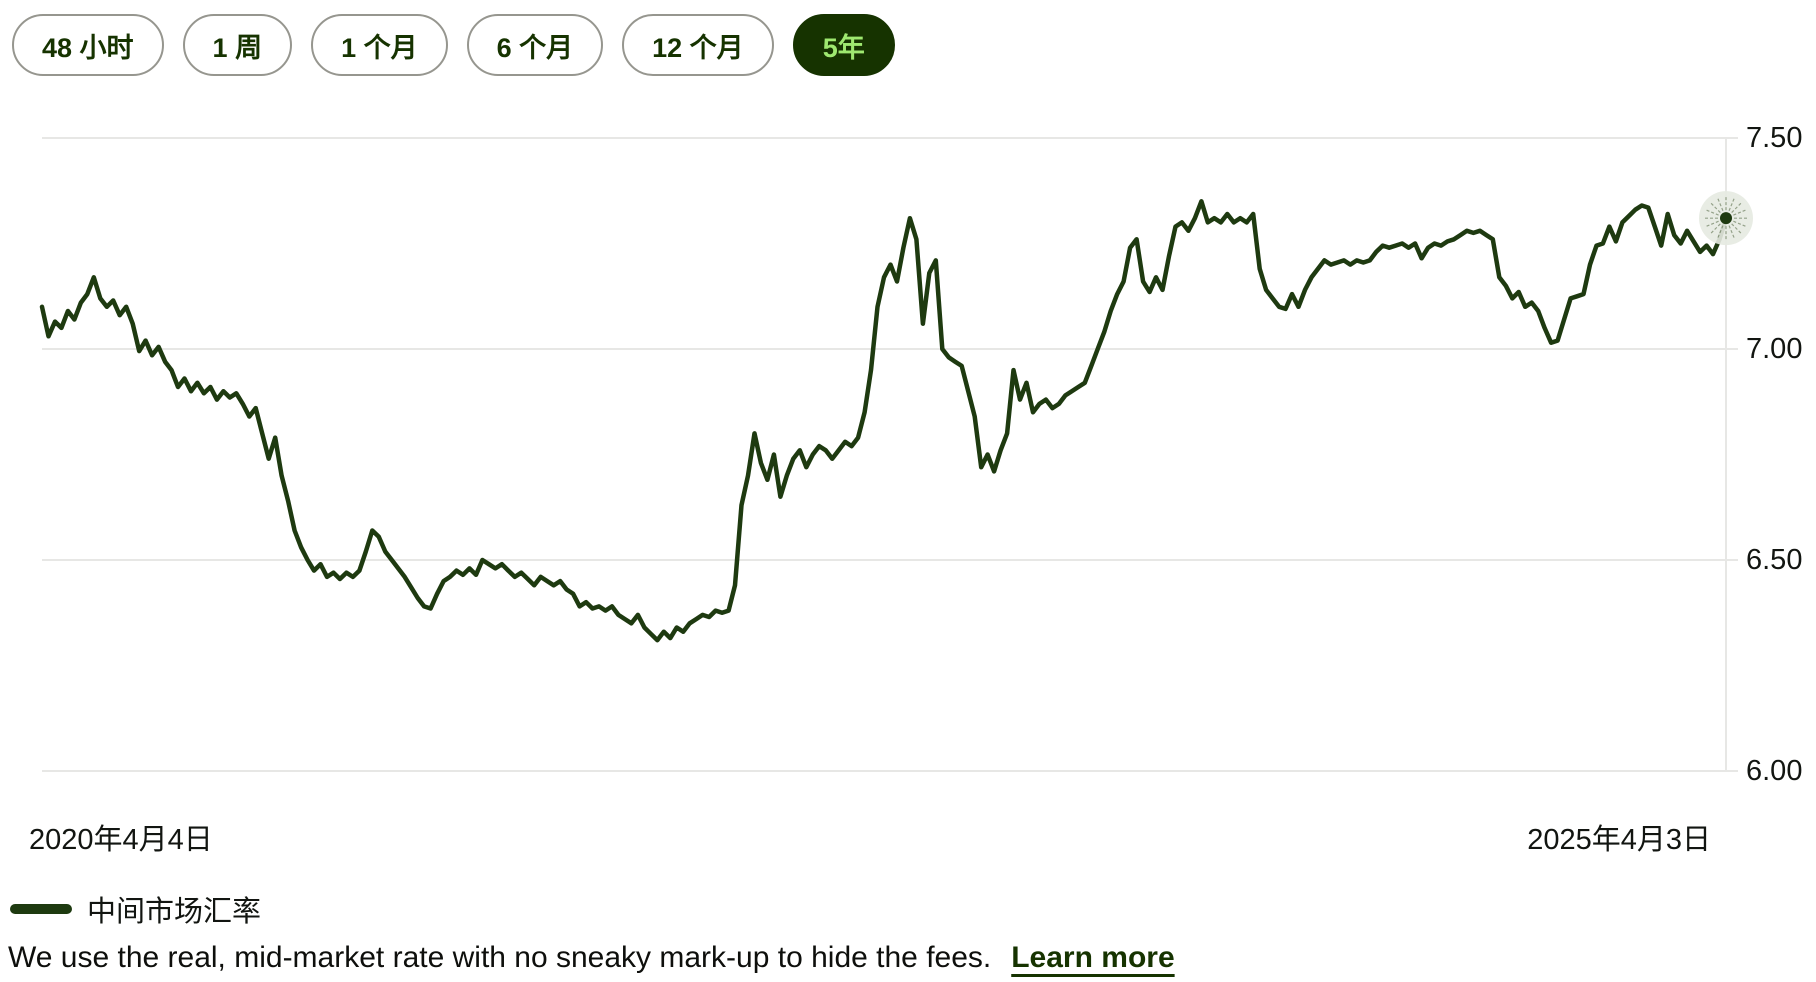 The width and height of the screenshot is (1816, 982). Describe the element at coordinates (1774, 349) in the screenshot. I see `y-axis-tick-label: 7.00` at that location.